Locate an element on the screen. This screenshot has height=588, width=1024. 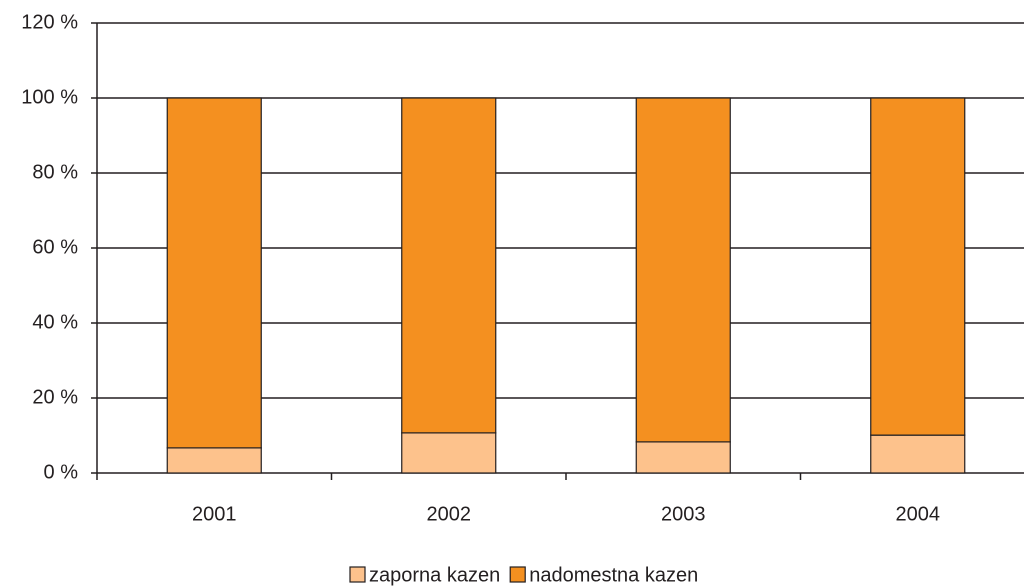
legend: zaporna kazen nadomestna kazen is located at coordinates (523, 575).